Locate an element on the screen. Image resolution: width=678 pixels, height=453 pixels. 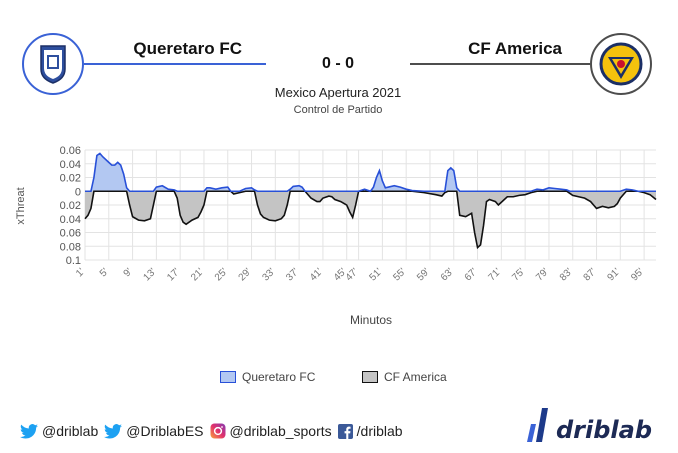
x-tick-label: 29' is located at coordinates (245, 274).